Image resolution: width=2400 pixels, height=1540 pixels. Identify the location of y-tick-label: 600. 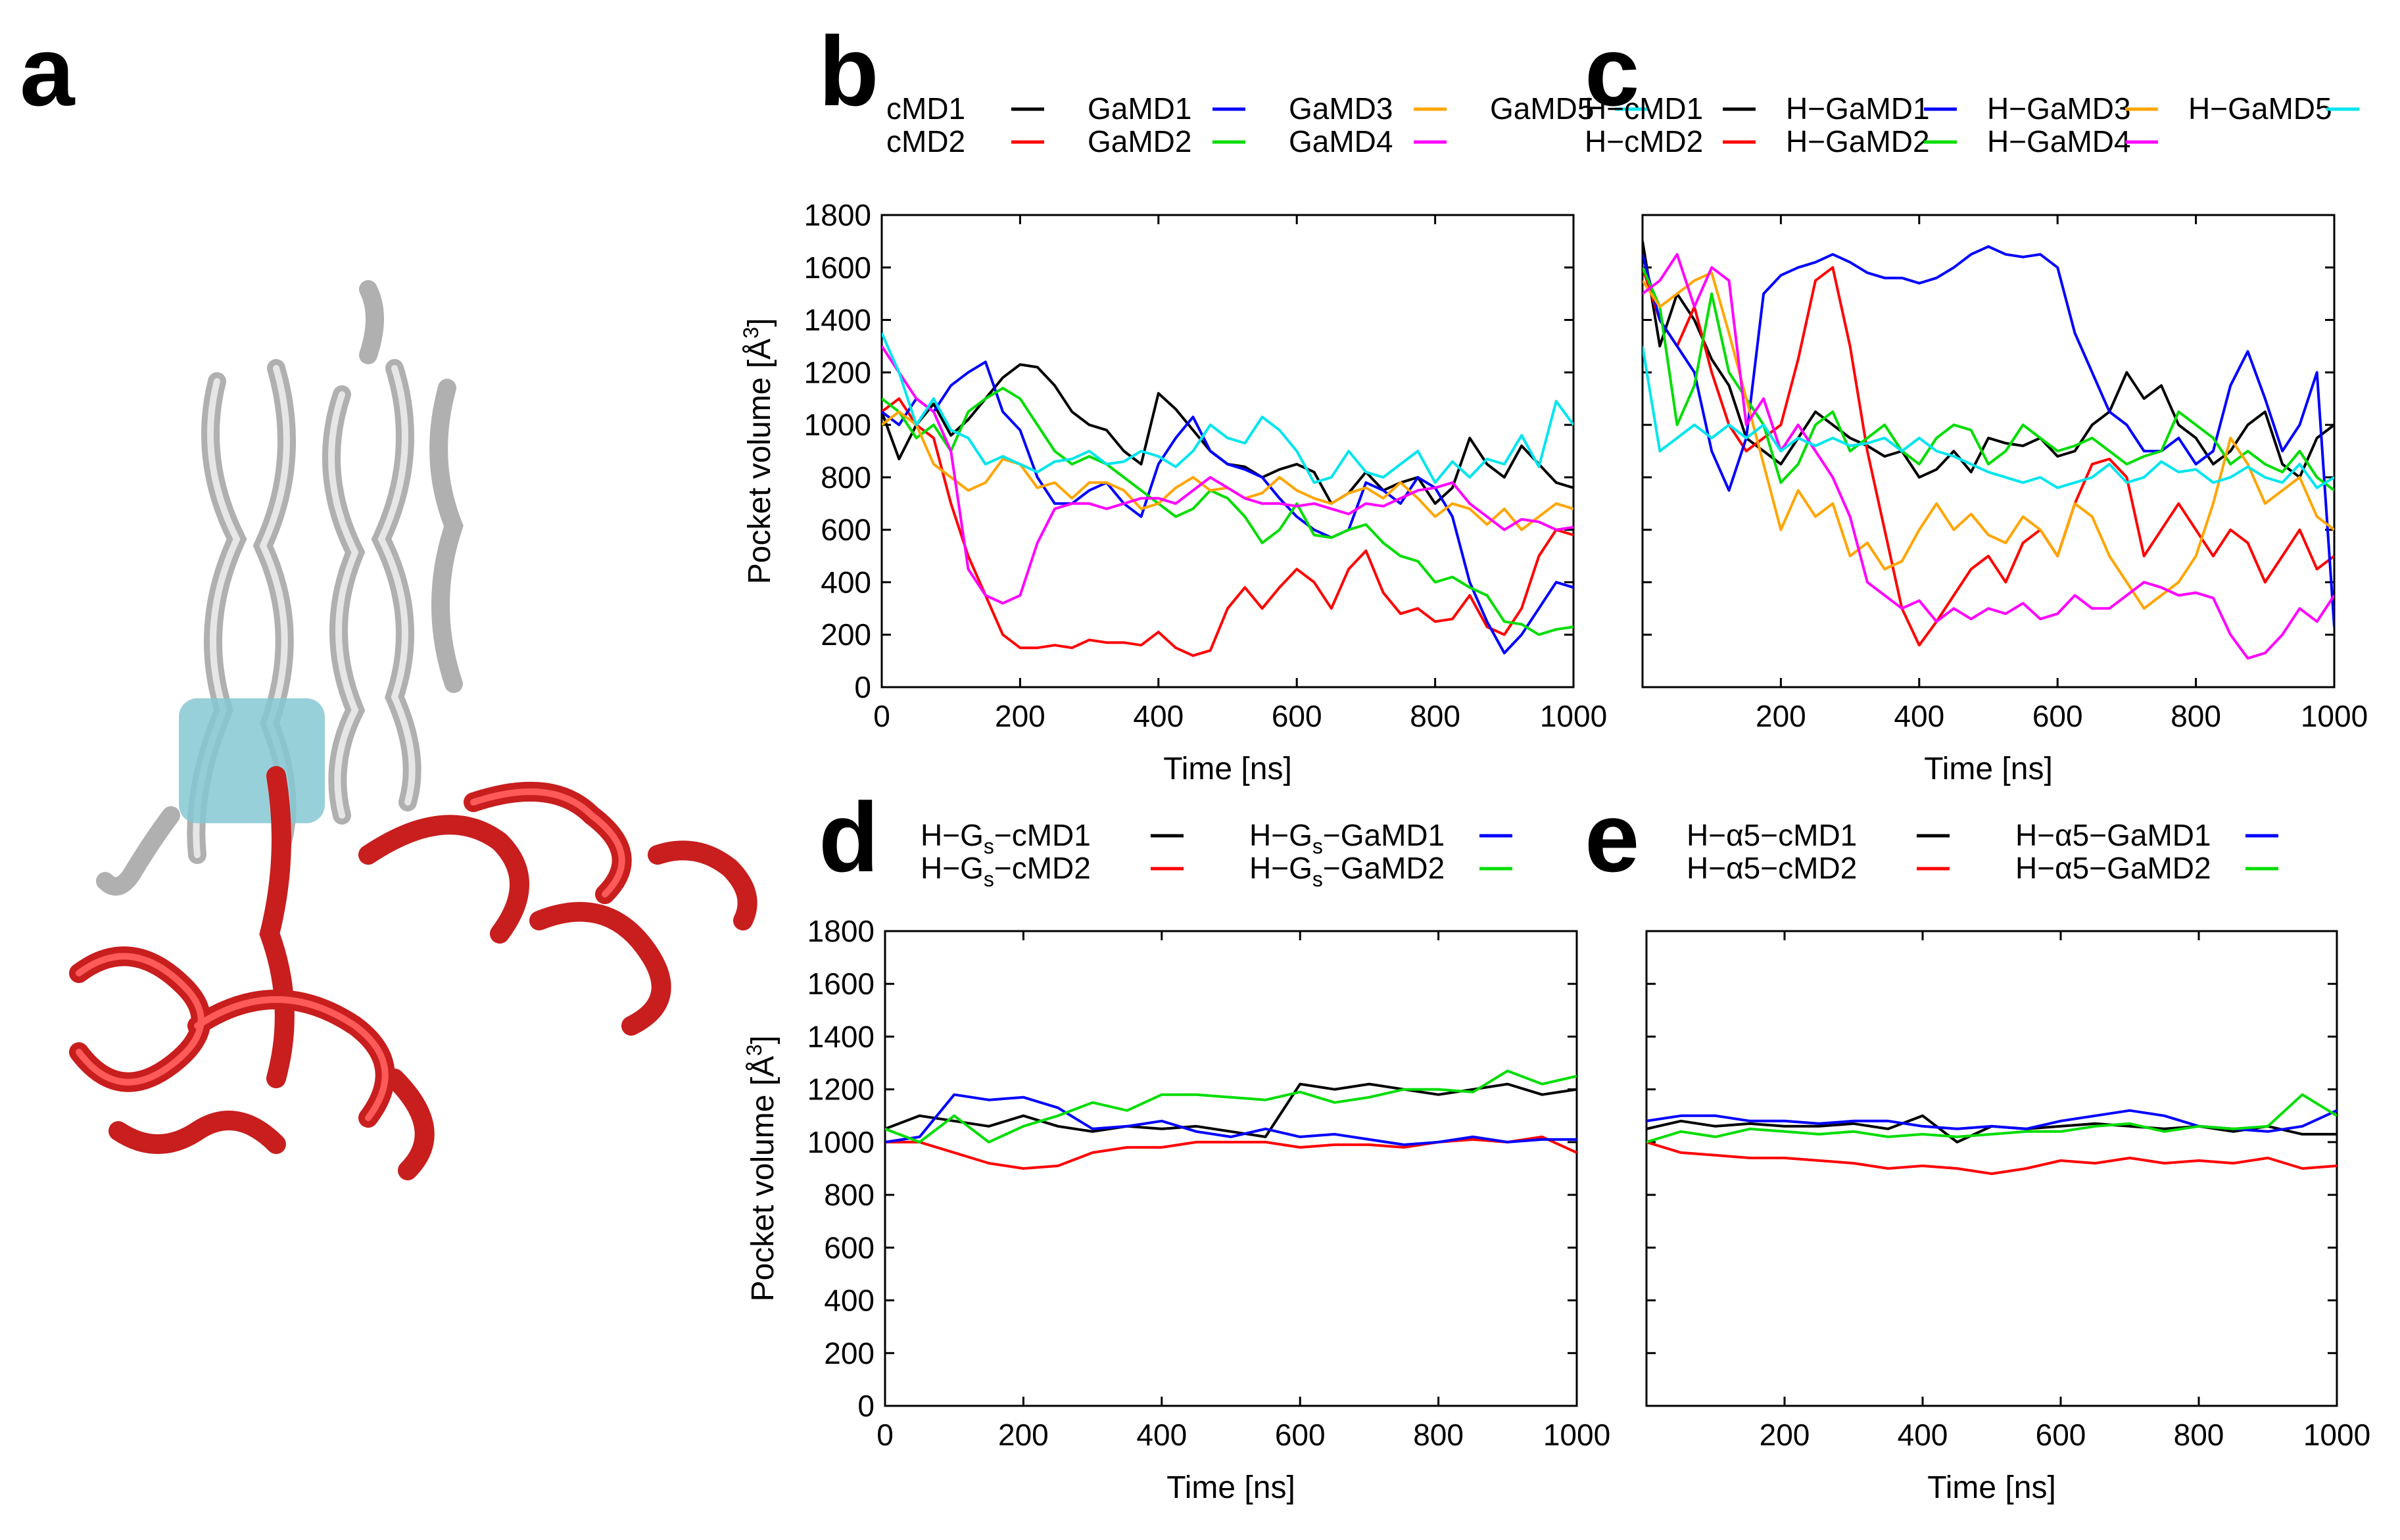
(849, 1247).